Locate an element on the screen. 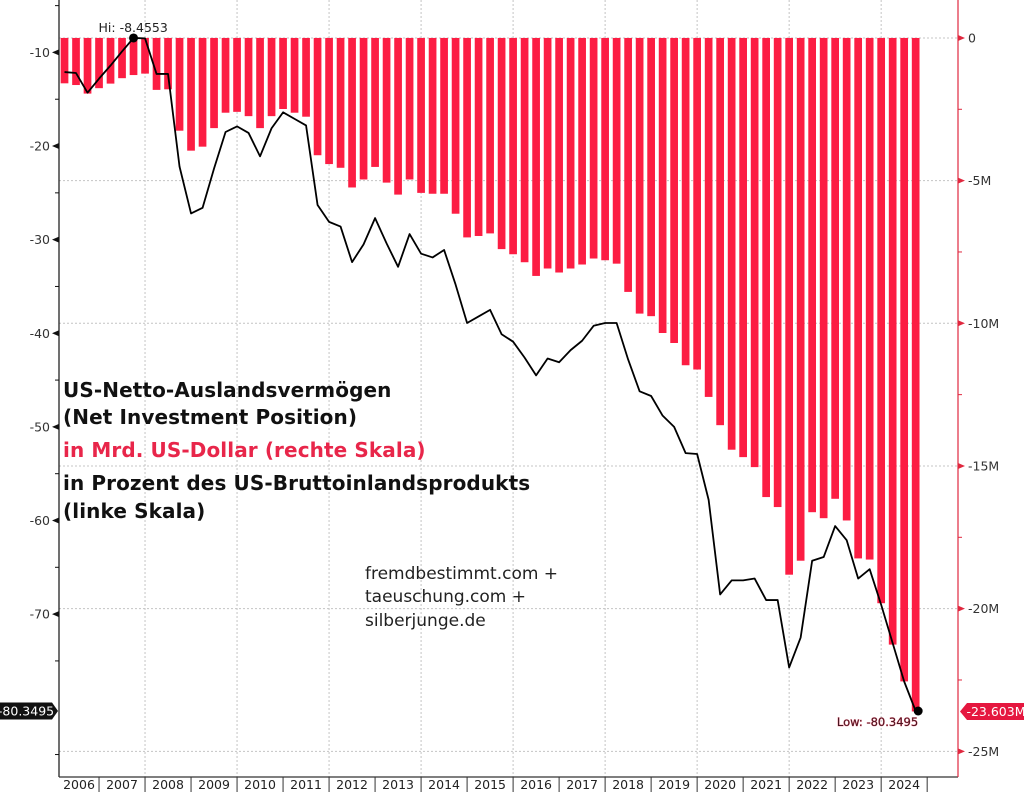 Image resolution: width=1024 pixels, height=792 pixels. niip-bar-2022q2 is located at coordinates (812, 275).